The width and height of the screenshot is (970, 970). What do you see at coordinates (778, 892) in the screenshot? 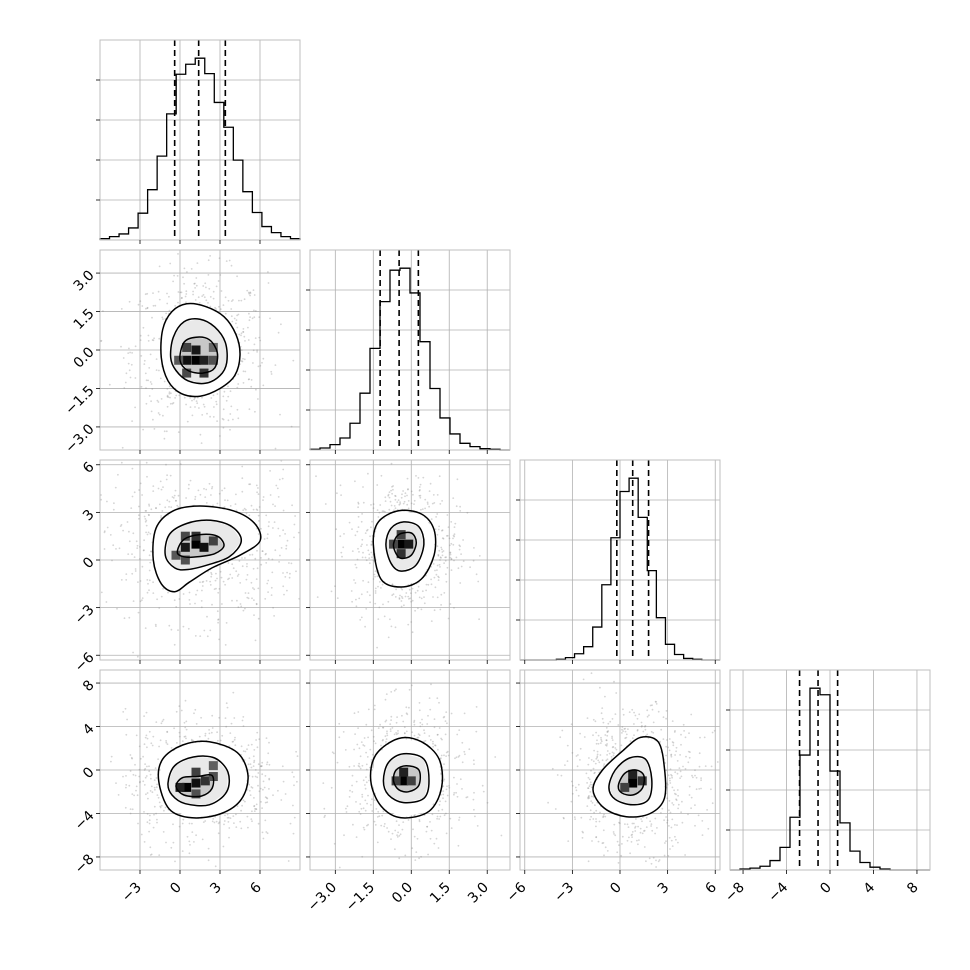
I see `x-tick-label-1: −4` at bounding box center [778, 892].